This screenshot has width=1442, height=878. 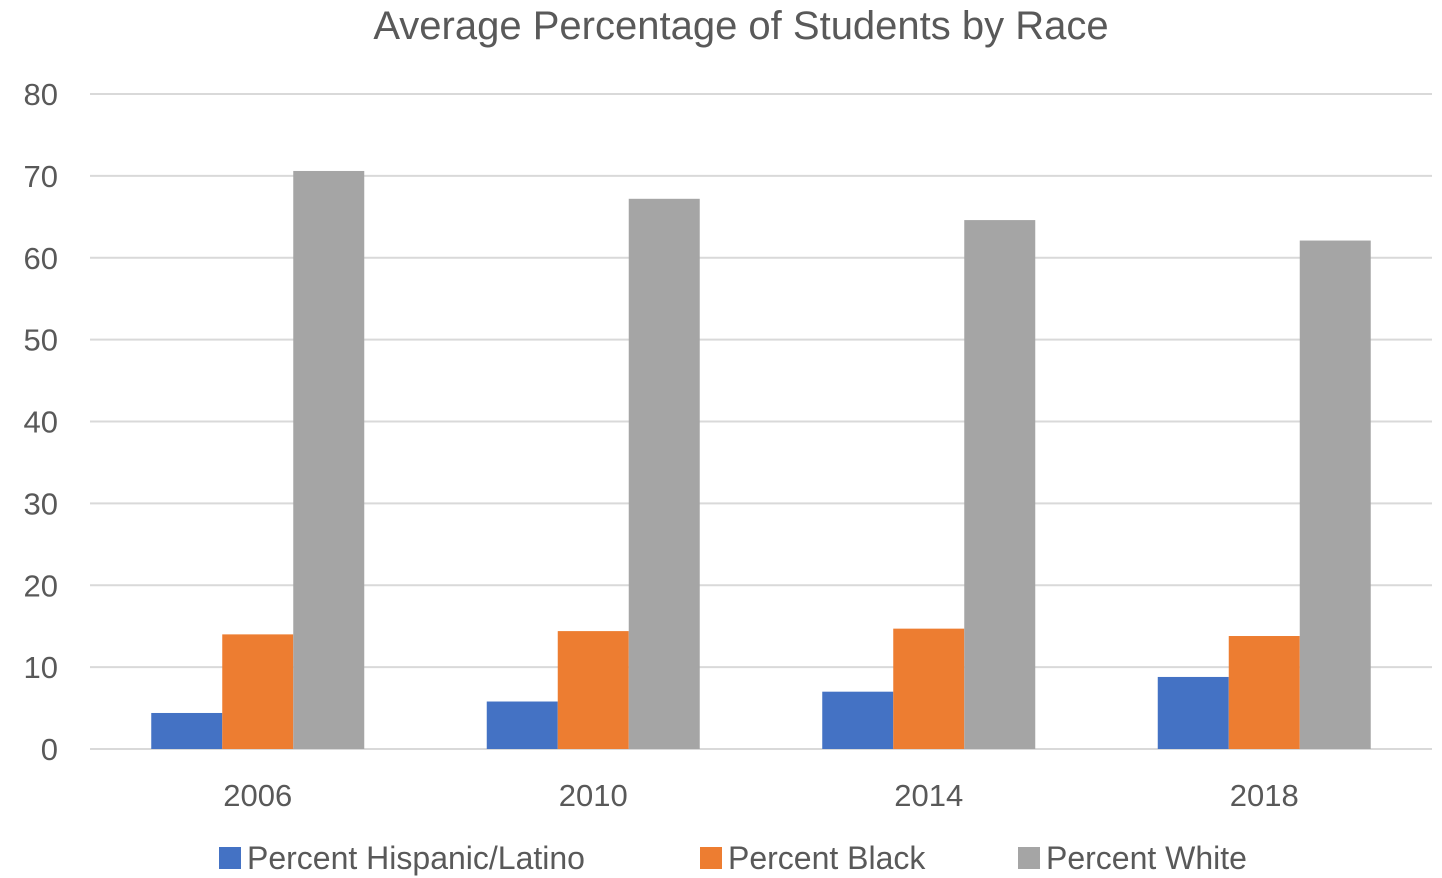 I want to click on y-tick-label: 20, so click(x=41, y=585).